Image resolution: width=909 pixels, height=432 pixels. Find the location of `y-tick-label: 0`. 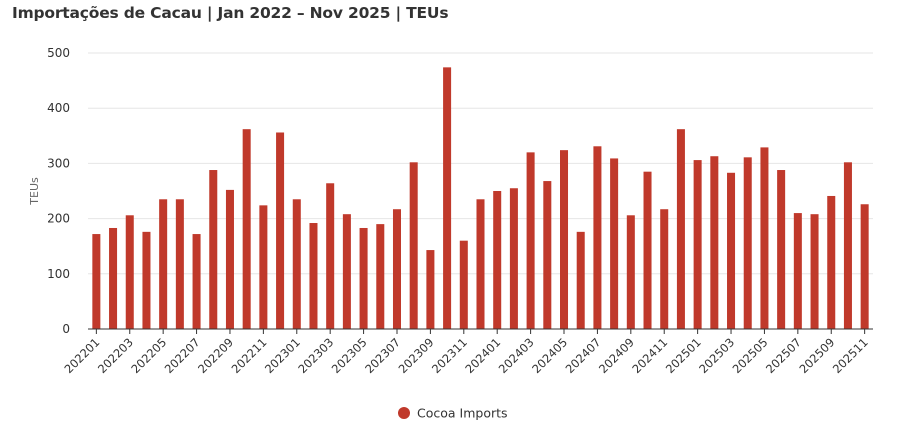

y-tick-label: 0 is located at coordinates (66, 329).